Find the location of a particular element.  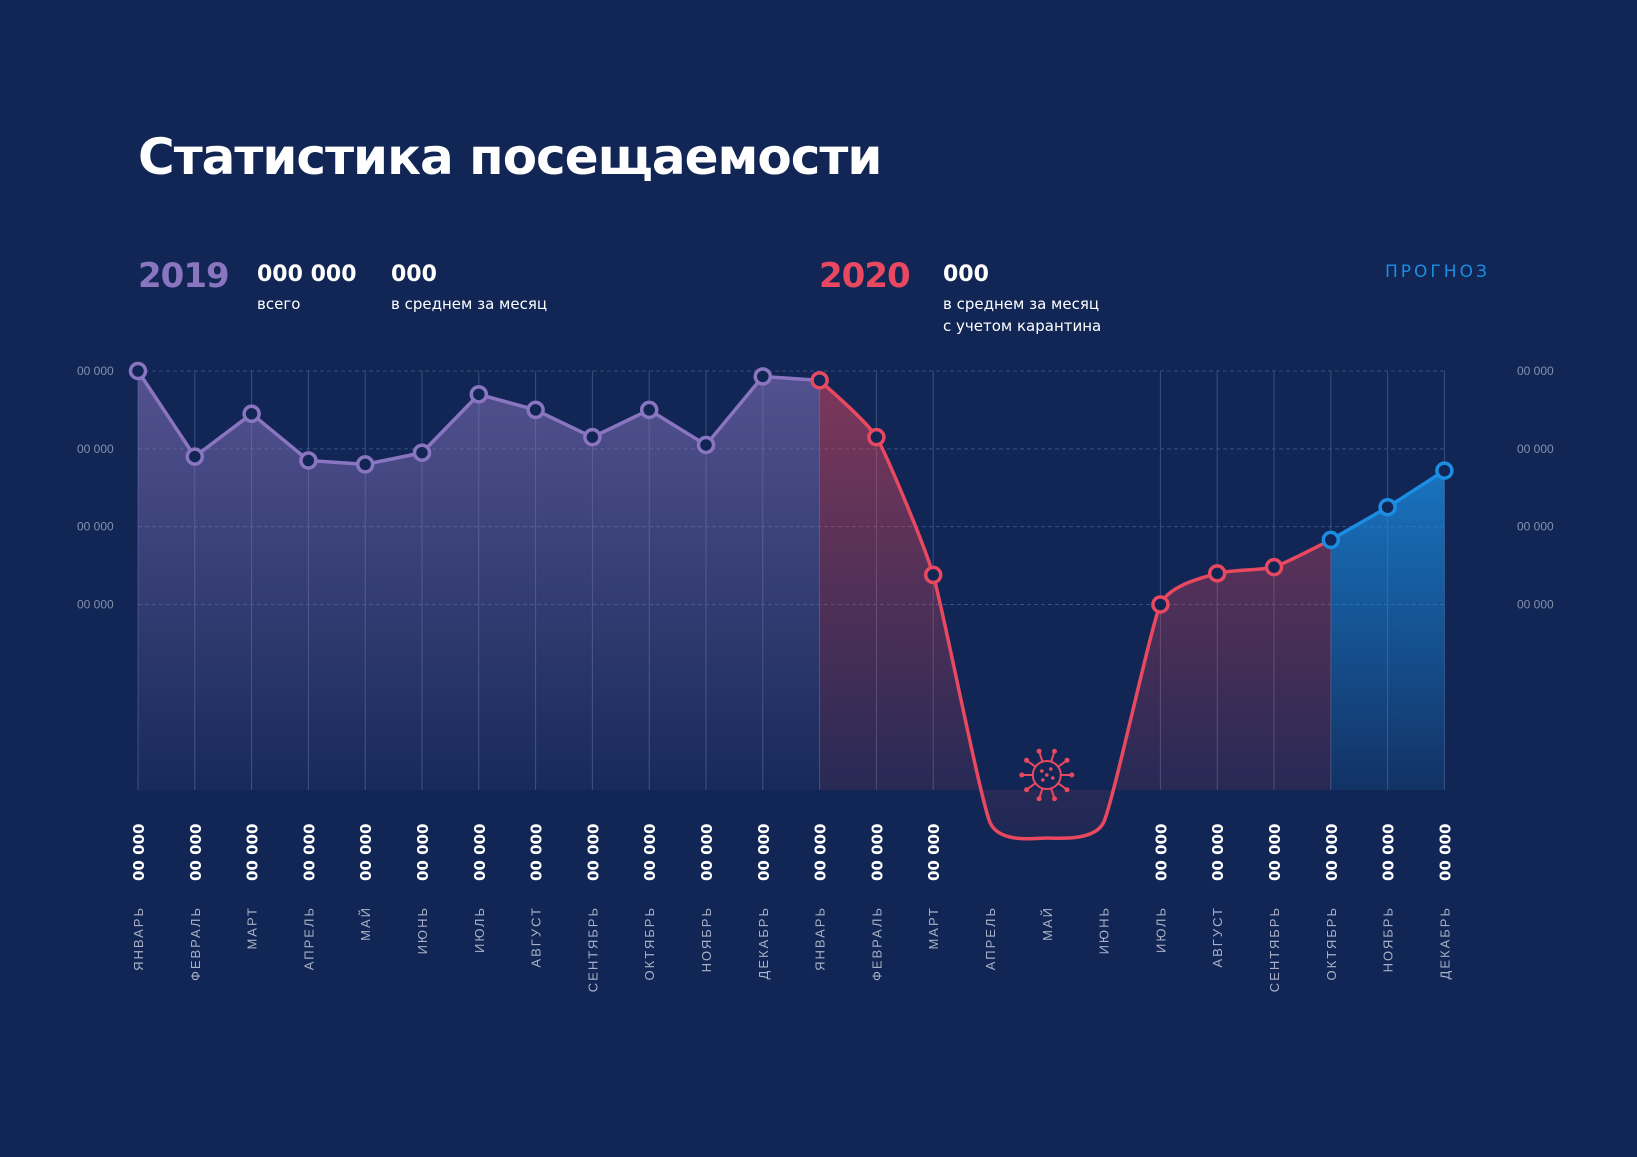

area-forecast is located at coordinates (1387, 630).